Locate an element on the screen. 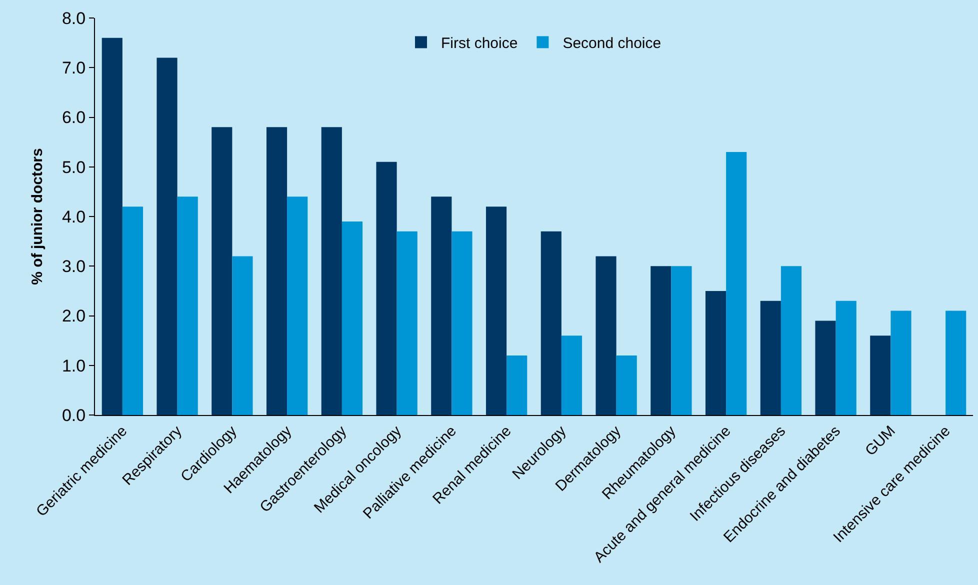 Image resolution: width=978 pixels, height=585 pixels. y-axis-title: % of junior doctors is located at coordinates (37, 216).